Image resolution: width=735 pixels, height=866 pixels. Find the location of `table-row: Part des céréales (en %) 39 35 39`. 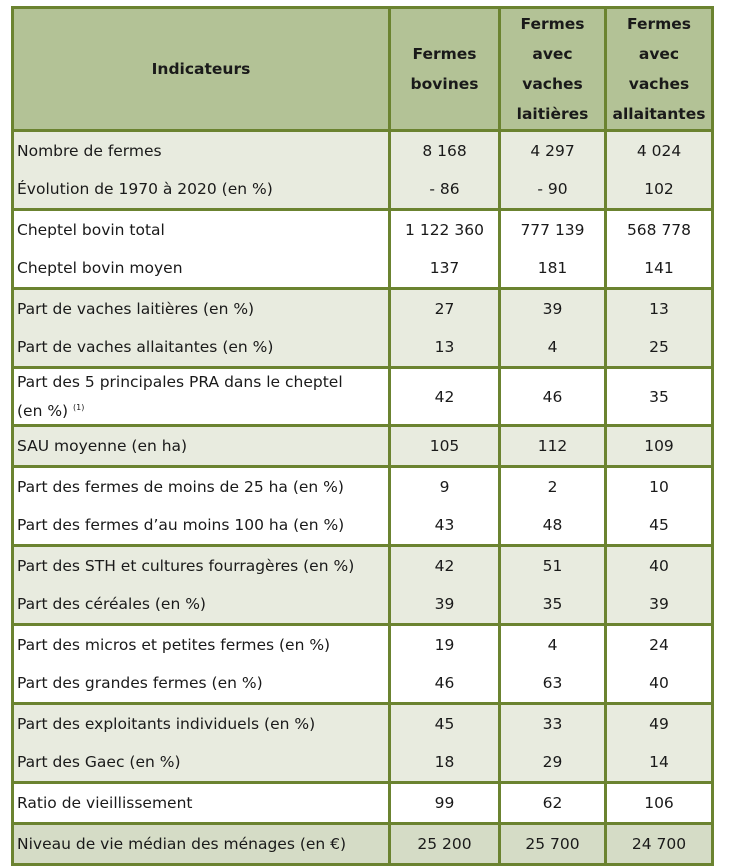

table-row: Part des céréales (en %) 39 35 39 is located at coordinates (362, 605).